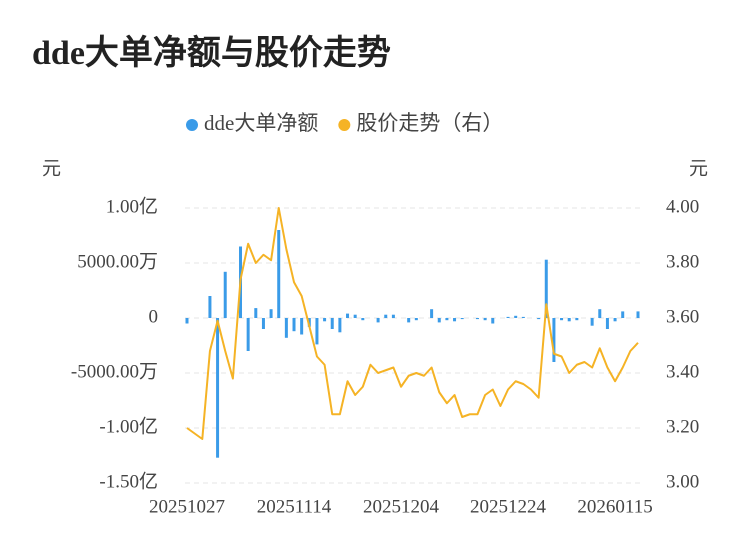 This screenshot has height=558, width=750. I want to click on y2-tick-label: 3.20, so click(682, 426).